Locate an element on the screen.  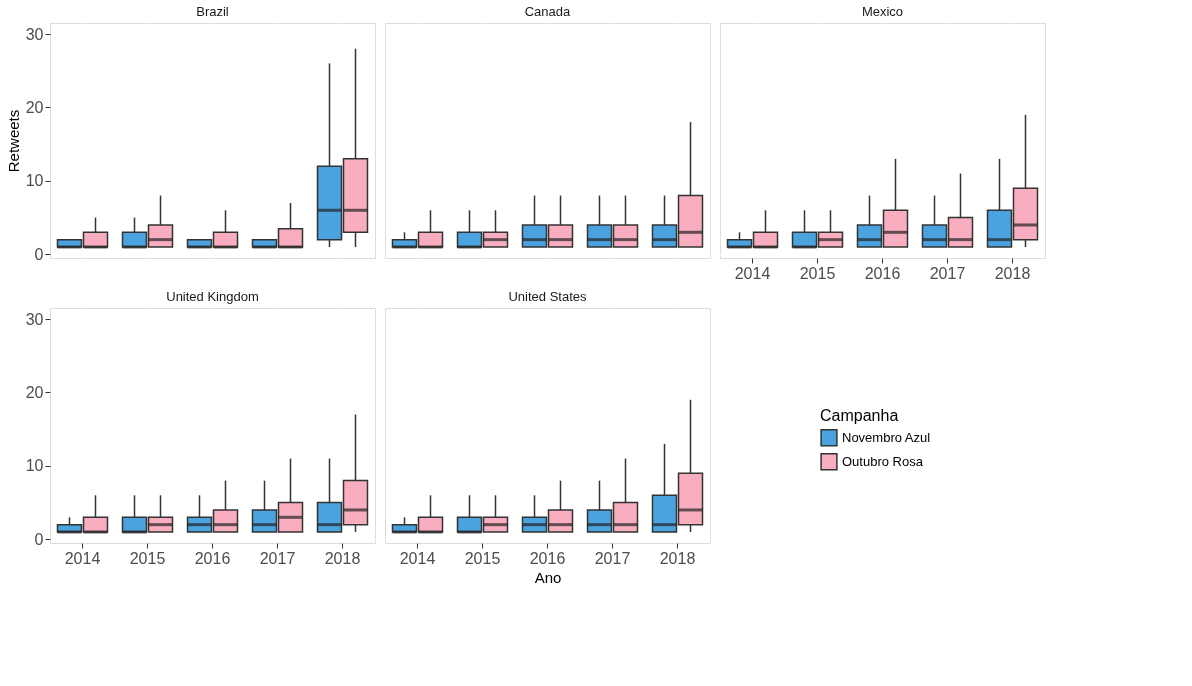
chart-title: Mexico is located at coordinates (882, 11).